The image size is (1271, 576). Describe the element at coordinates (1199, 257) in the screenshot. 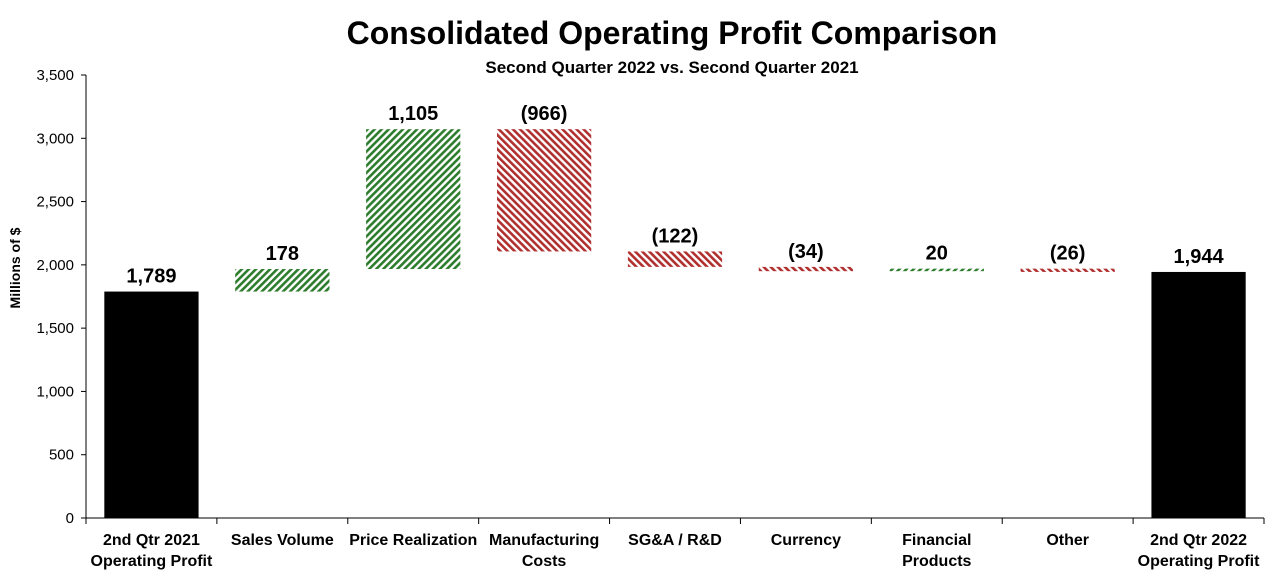

I see `data-label: 1,944` at that location.